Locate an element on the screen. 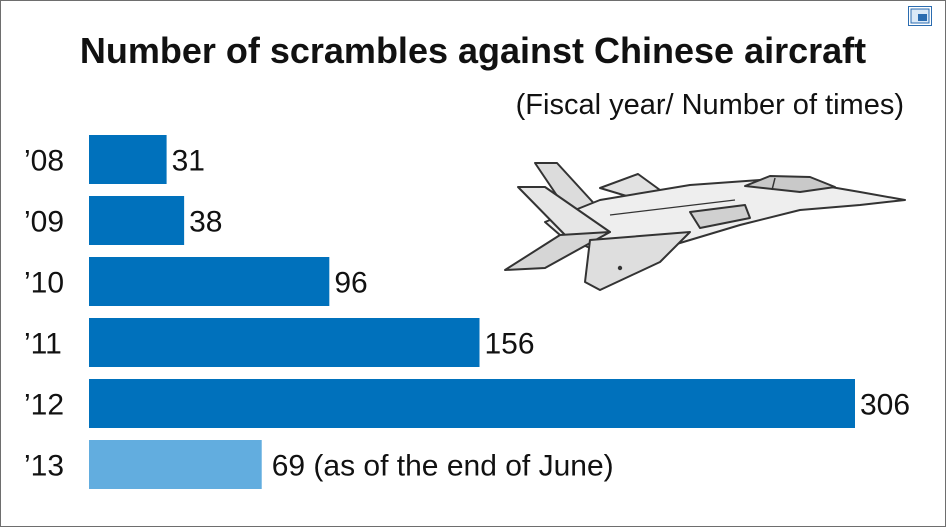 The image size is (946, 527). value-label: 306 is located at coordinates (885, 405).